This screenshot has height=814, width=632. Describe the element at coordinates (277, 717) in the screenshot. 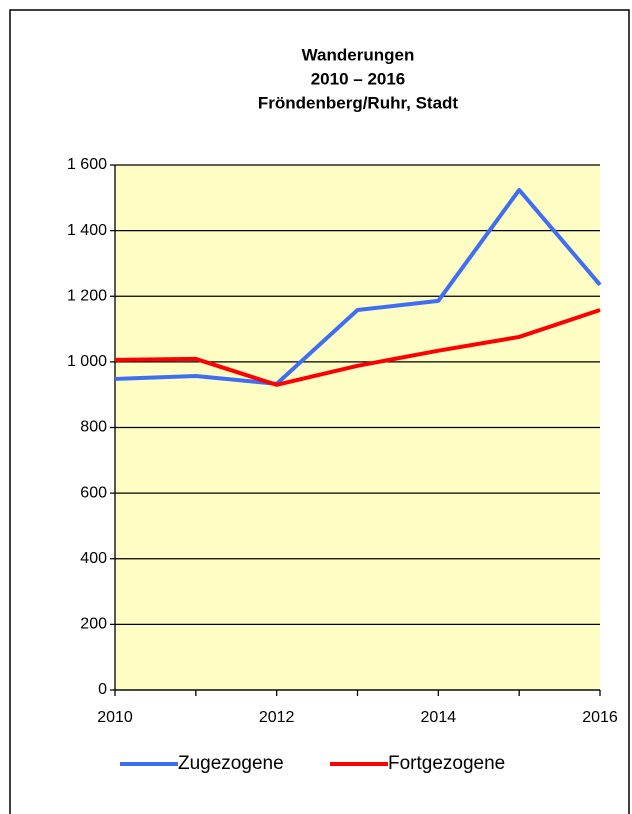

I see `x-tick-label: 2012` at that location.